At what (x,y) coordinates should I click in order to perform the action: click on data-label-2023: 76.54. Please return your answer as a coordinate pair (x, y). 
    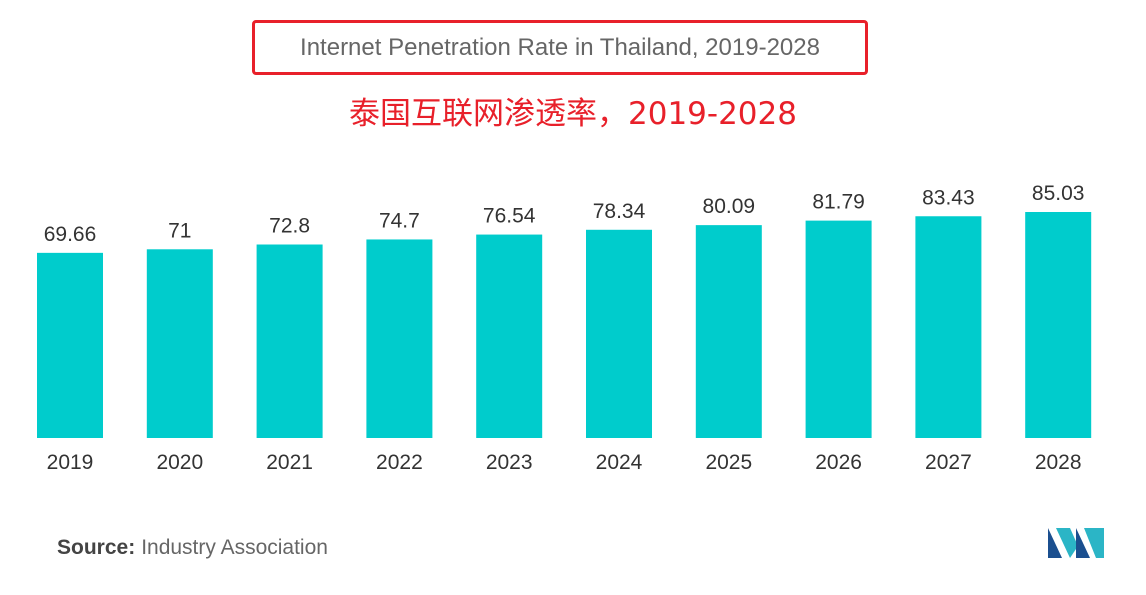
    Looking at the image, I should click on (509, 216).